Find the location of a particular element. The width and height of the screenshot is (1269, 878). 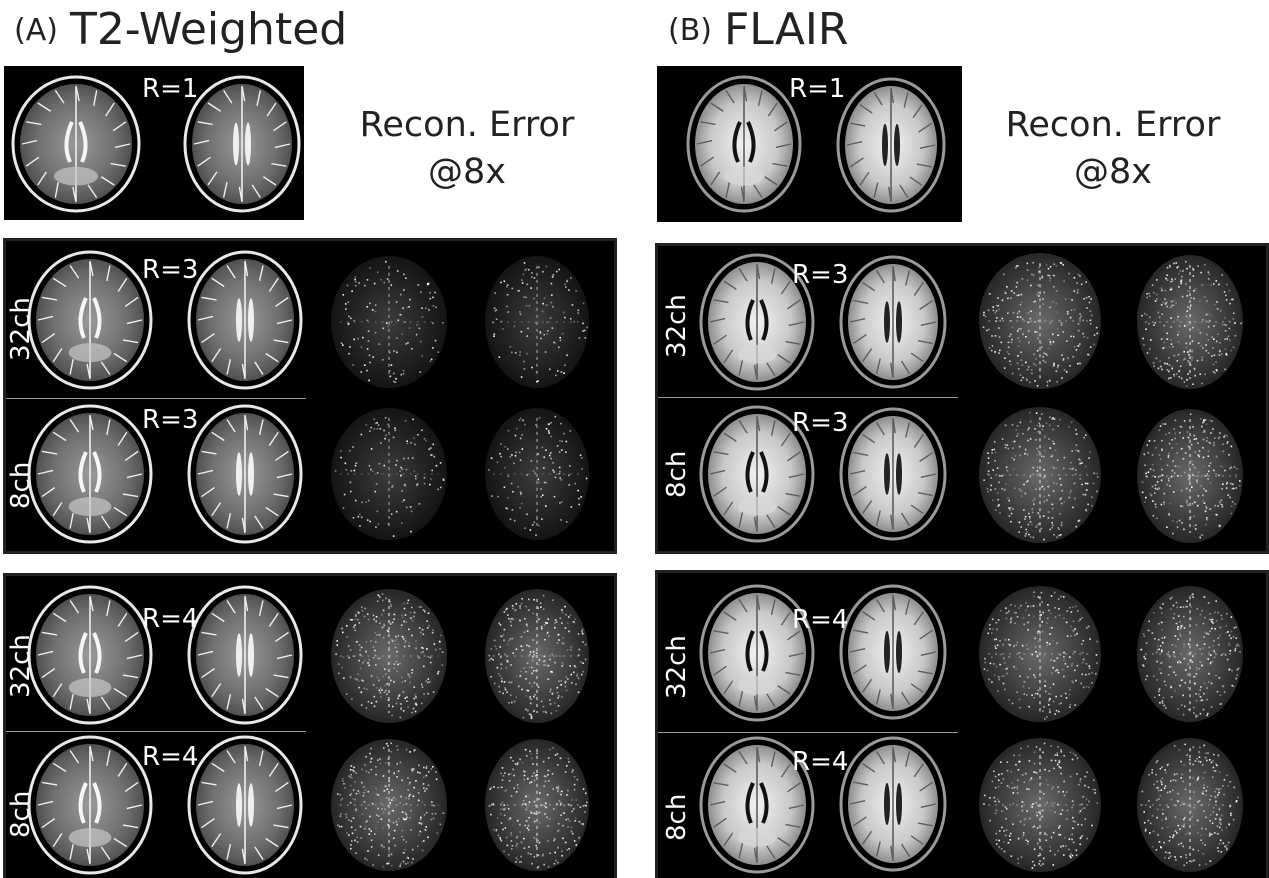

panel-b-tag: (B) is located at coordinates (690, 30).